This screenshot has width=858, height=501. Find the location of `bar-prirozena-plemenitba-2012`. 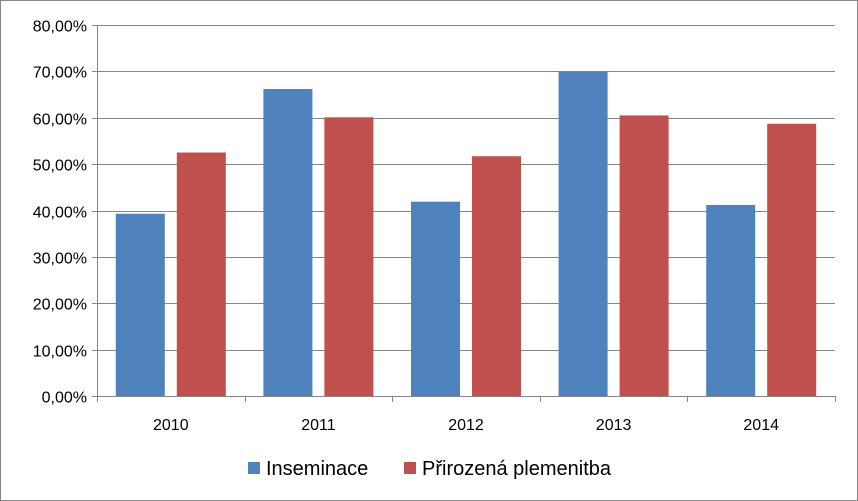

bar-prirozena-plemenitba-2012 is located at coordinates (496, 276).